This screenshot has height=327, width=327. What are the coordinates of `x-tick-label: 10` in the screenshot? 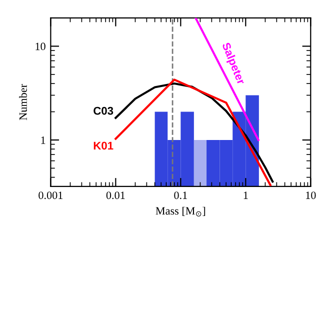 It's located at (311, 196).